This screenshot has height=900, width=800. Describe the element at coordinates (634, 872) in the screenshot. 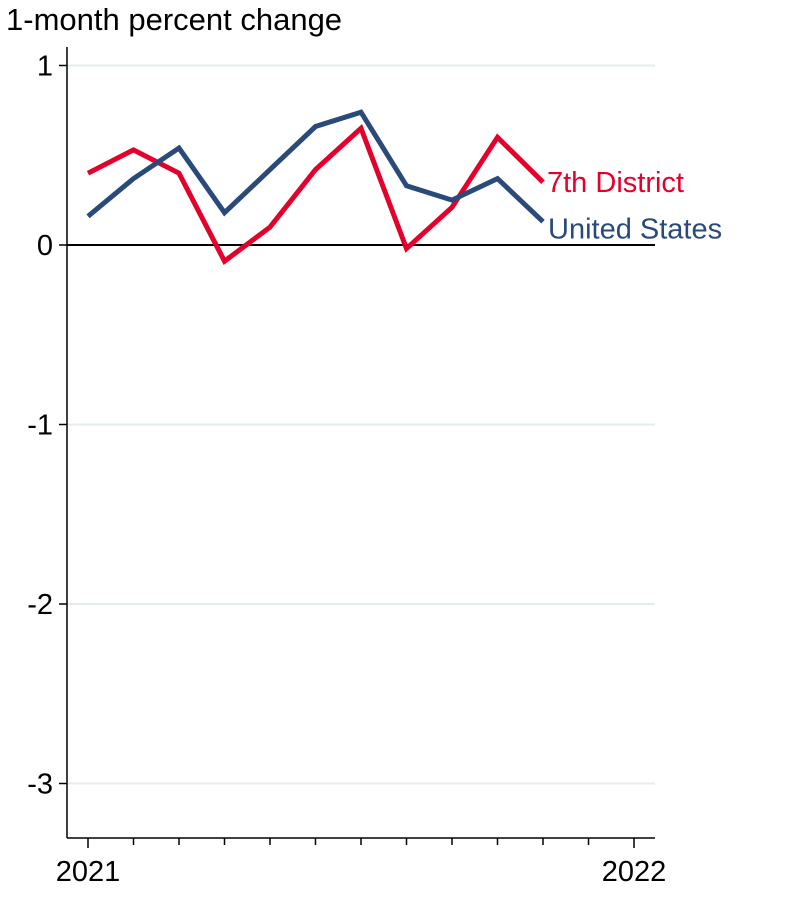

I see `x-tick-label: 2022` at that location.